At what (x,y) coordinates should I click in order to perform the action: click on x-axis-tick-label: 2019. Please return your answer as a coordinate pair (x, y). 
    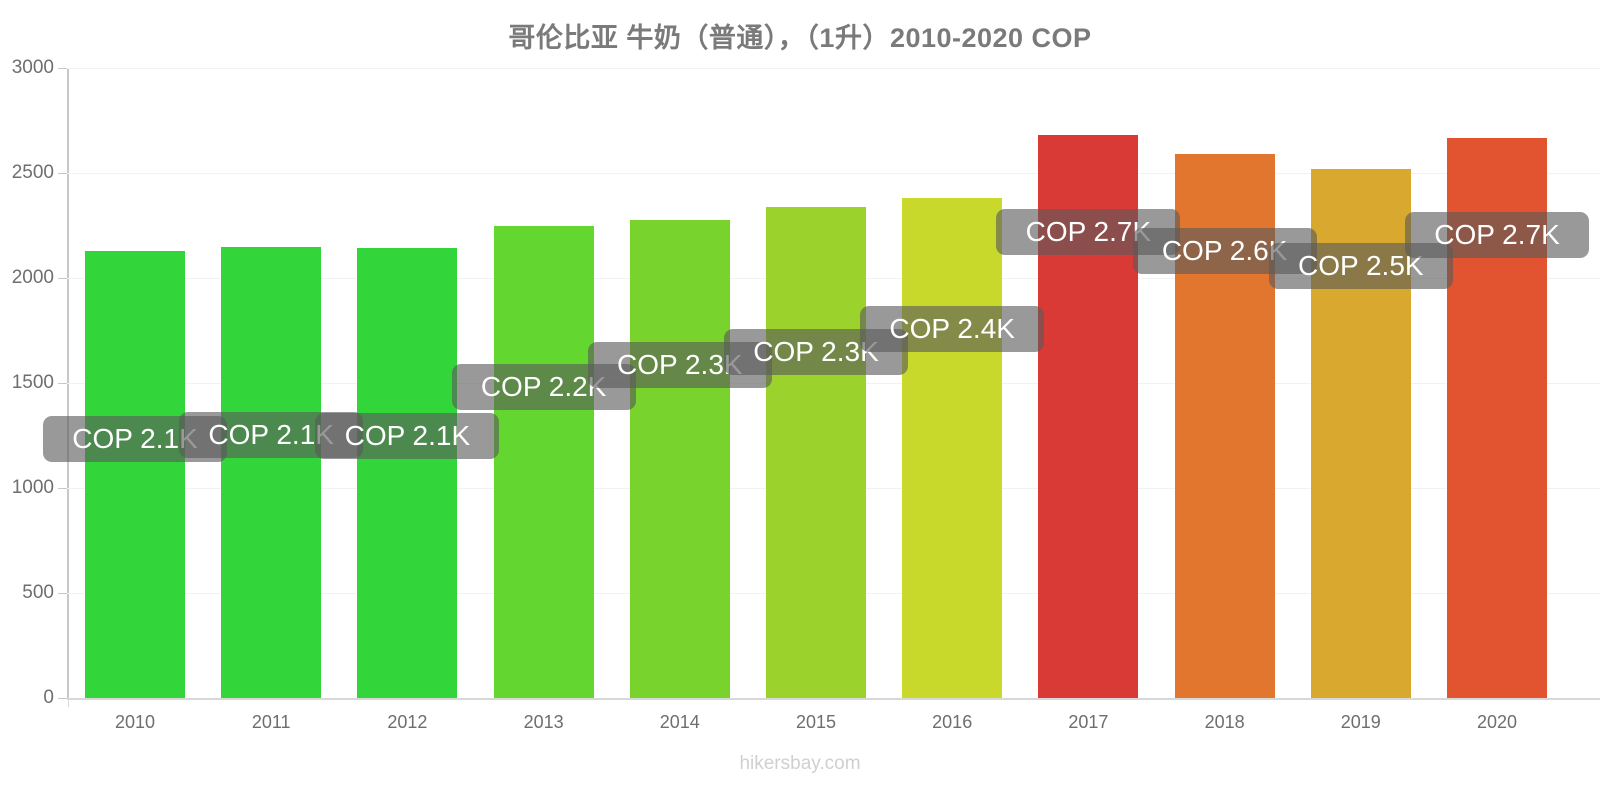
    Looking at the image, I should click on (1360, 722).